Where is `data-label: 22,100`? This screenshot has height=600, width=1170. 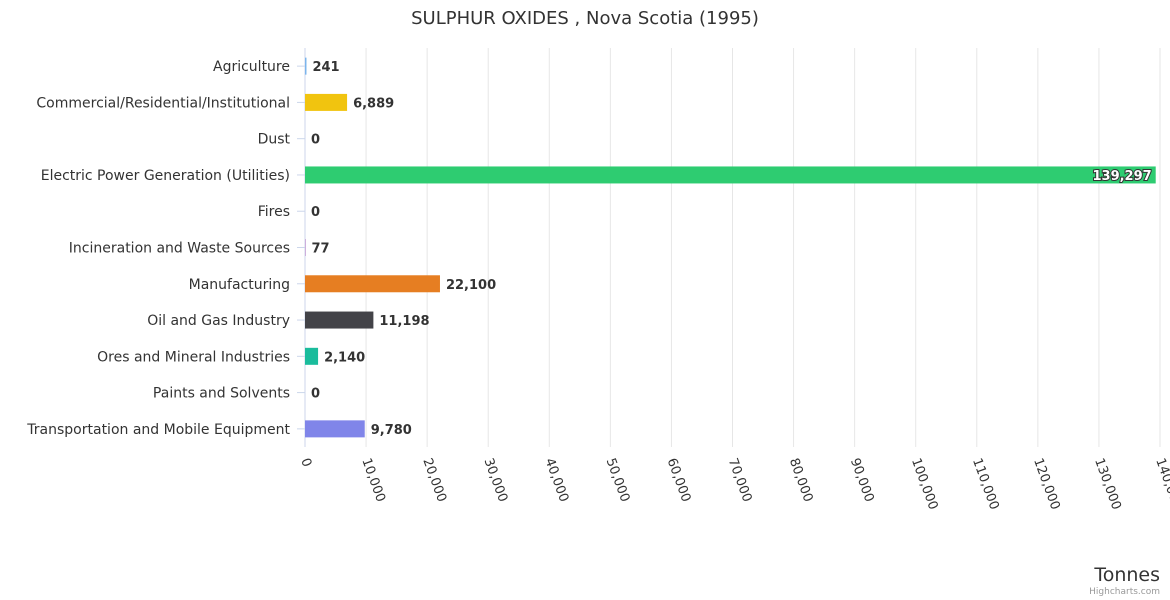
data-label: 22,100 is located at coordinates (471, 285).